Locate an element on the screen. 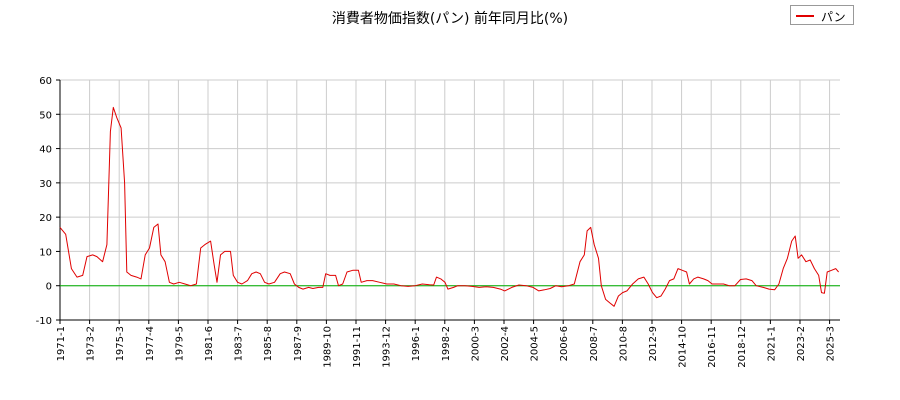  legend-label: パン is located at coordinates (833, 17).